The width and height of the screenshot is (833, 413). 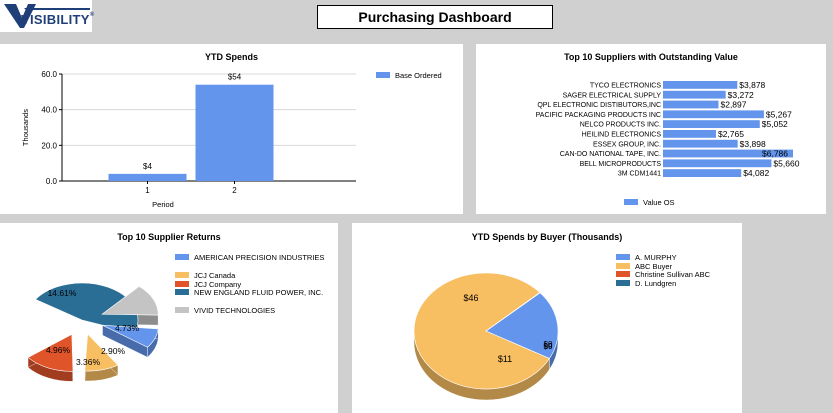 I want to click on bar-data-label: $6,786, so click(x=775, y=154).